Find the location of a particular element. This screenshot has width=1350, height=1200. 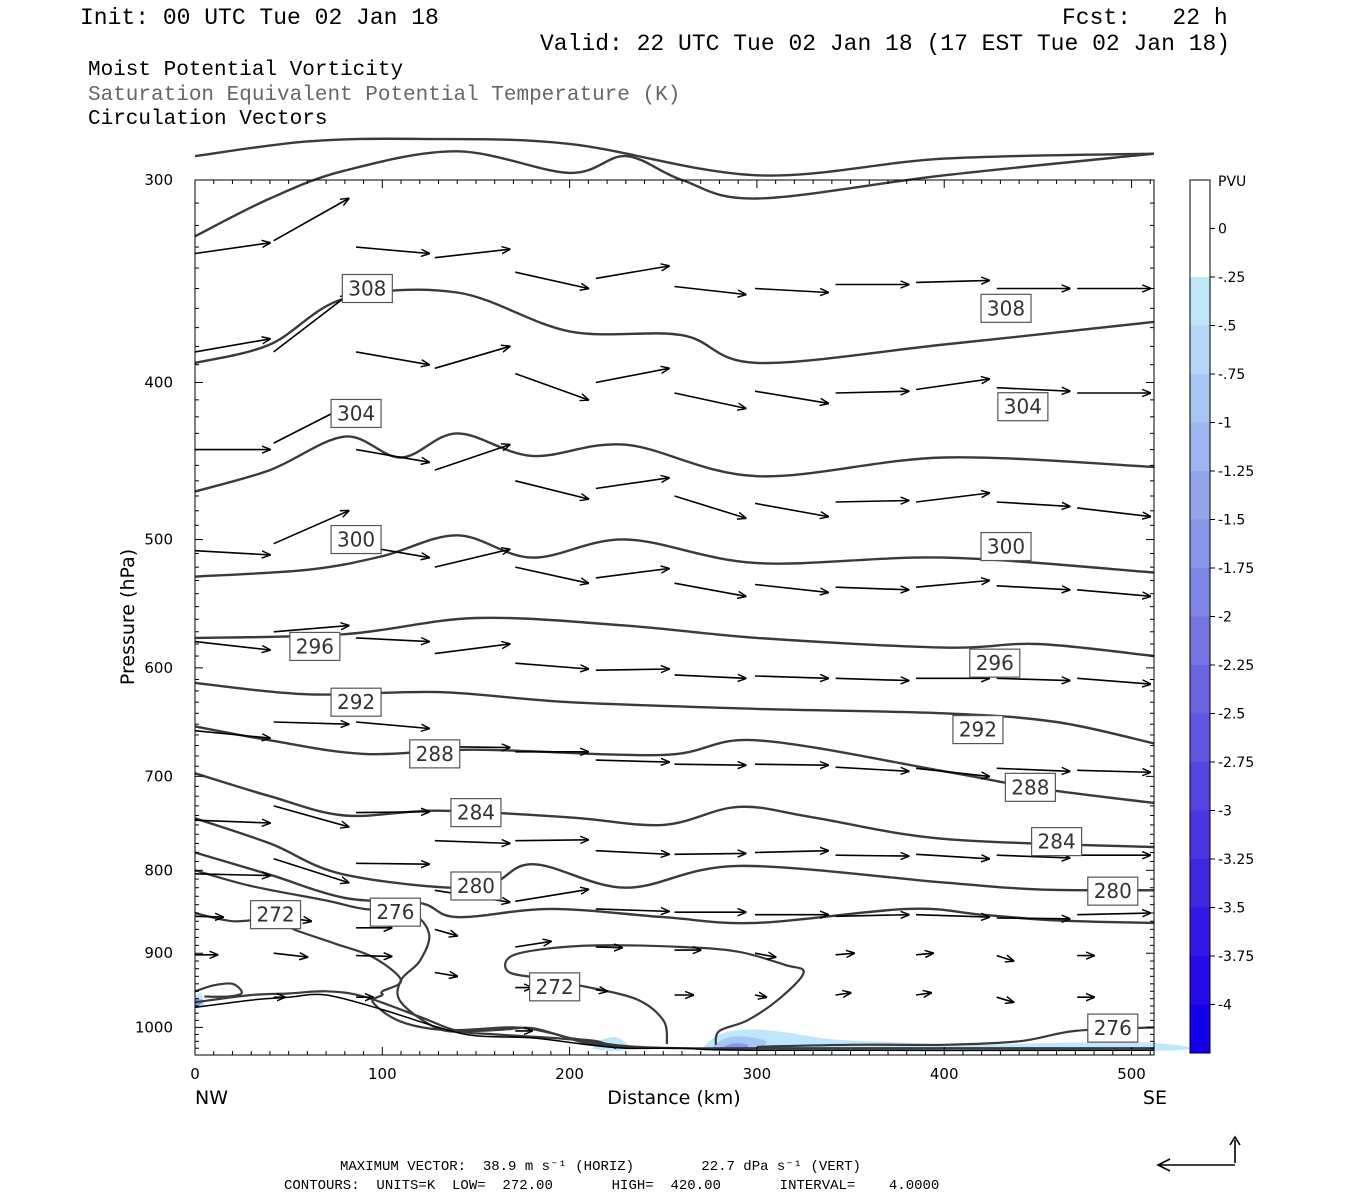

colorbar-tick-label: -1.25 is located at coordinates (1236, 472).